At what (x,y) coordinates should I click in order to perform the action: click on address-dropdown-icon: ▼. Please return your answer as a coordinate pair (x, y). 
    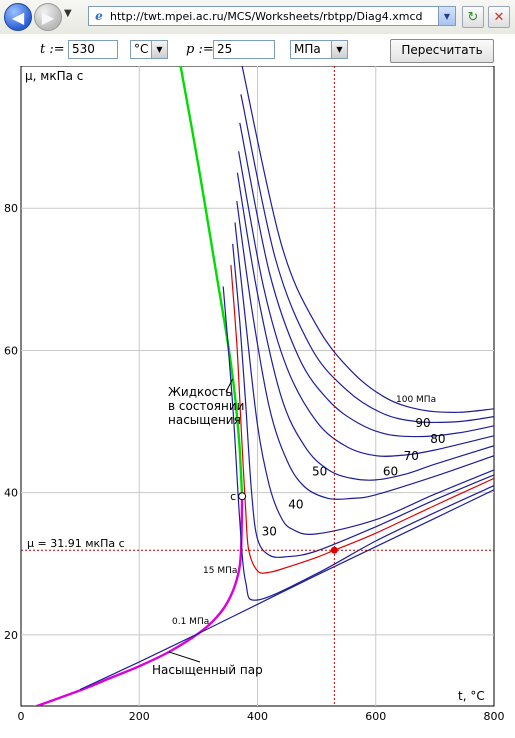
    Looking at the image, I should click on (446, 16).